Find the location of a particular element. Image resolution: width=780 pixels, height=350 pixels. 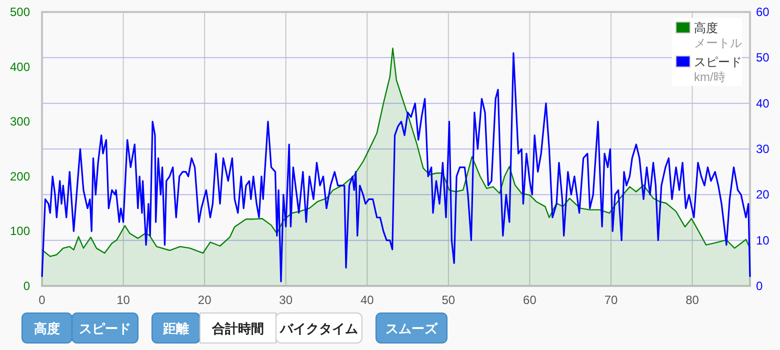

annotation: メートル is located at coordinates (718, 43).